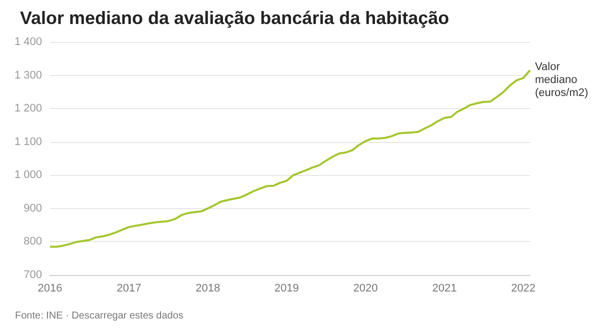 The image size is (600, 329). Describe the element at coordinates (561, 79) in the screenshot. I see `series-label: Valor mediano (euros/m2)` at that location.